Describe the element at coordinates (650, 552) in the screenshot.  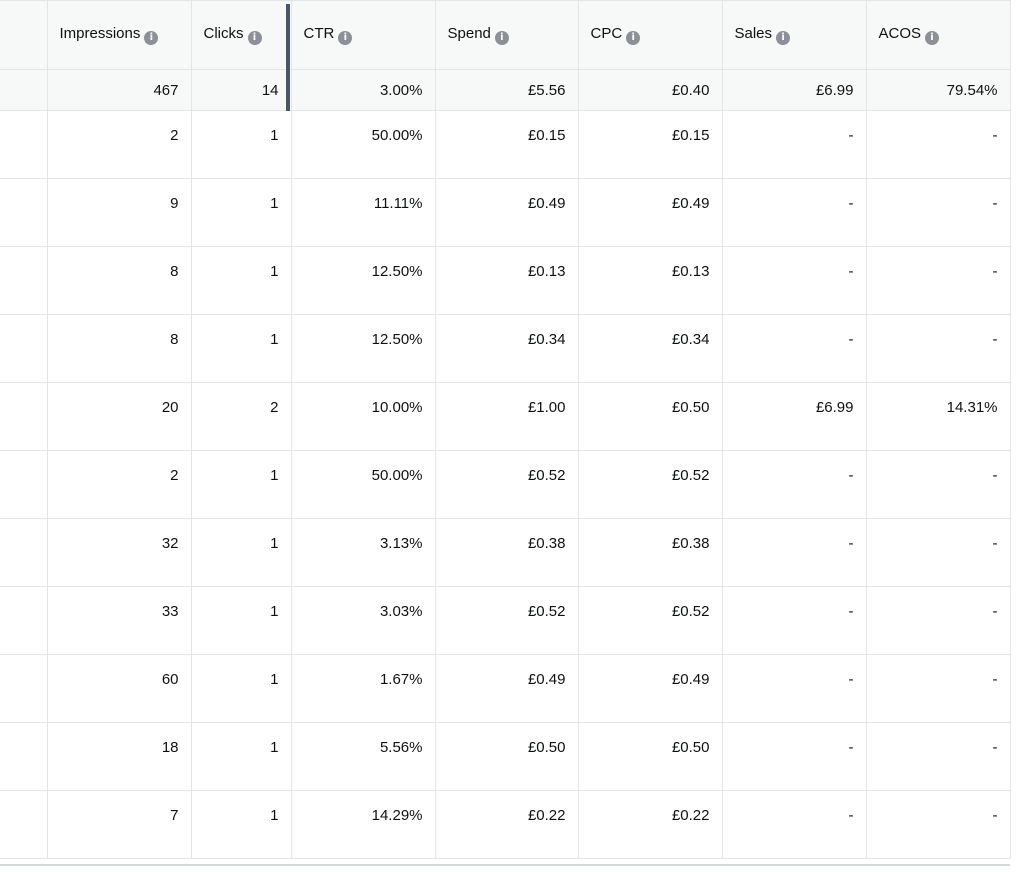
I see `cell-cpc: £0.38` at that location.